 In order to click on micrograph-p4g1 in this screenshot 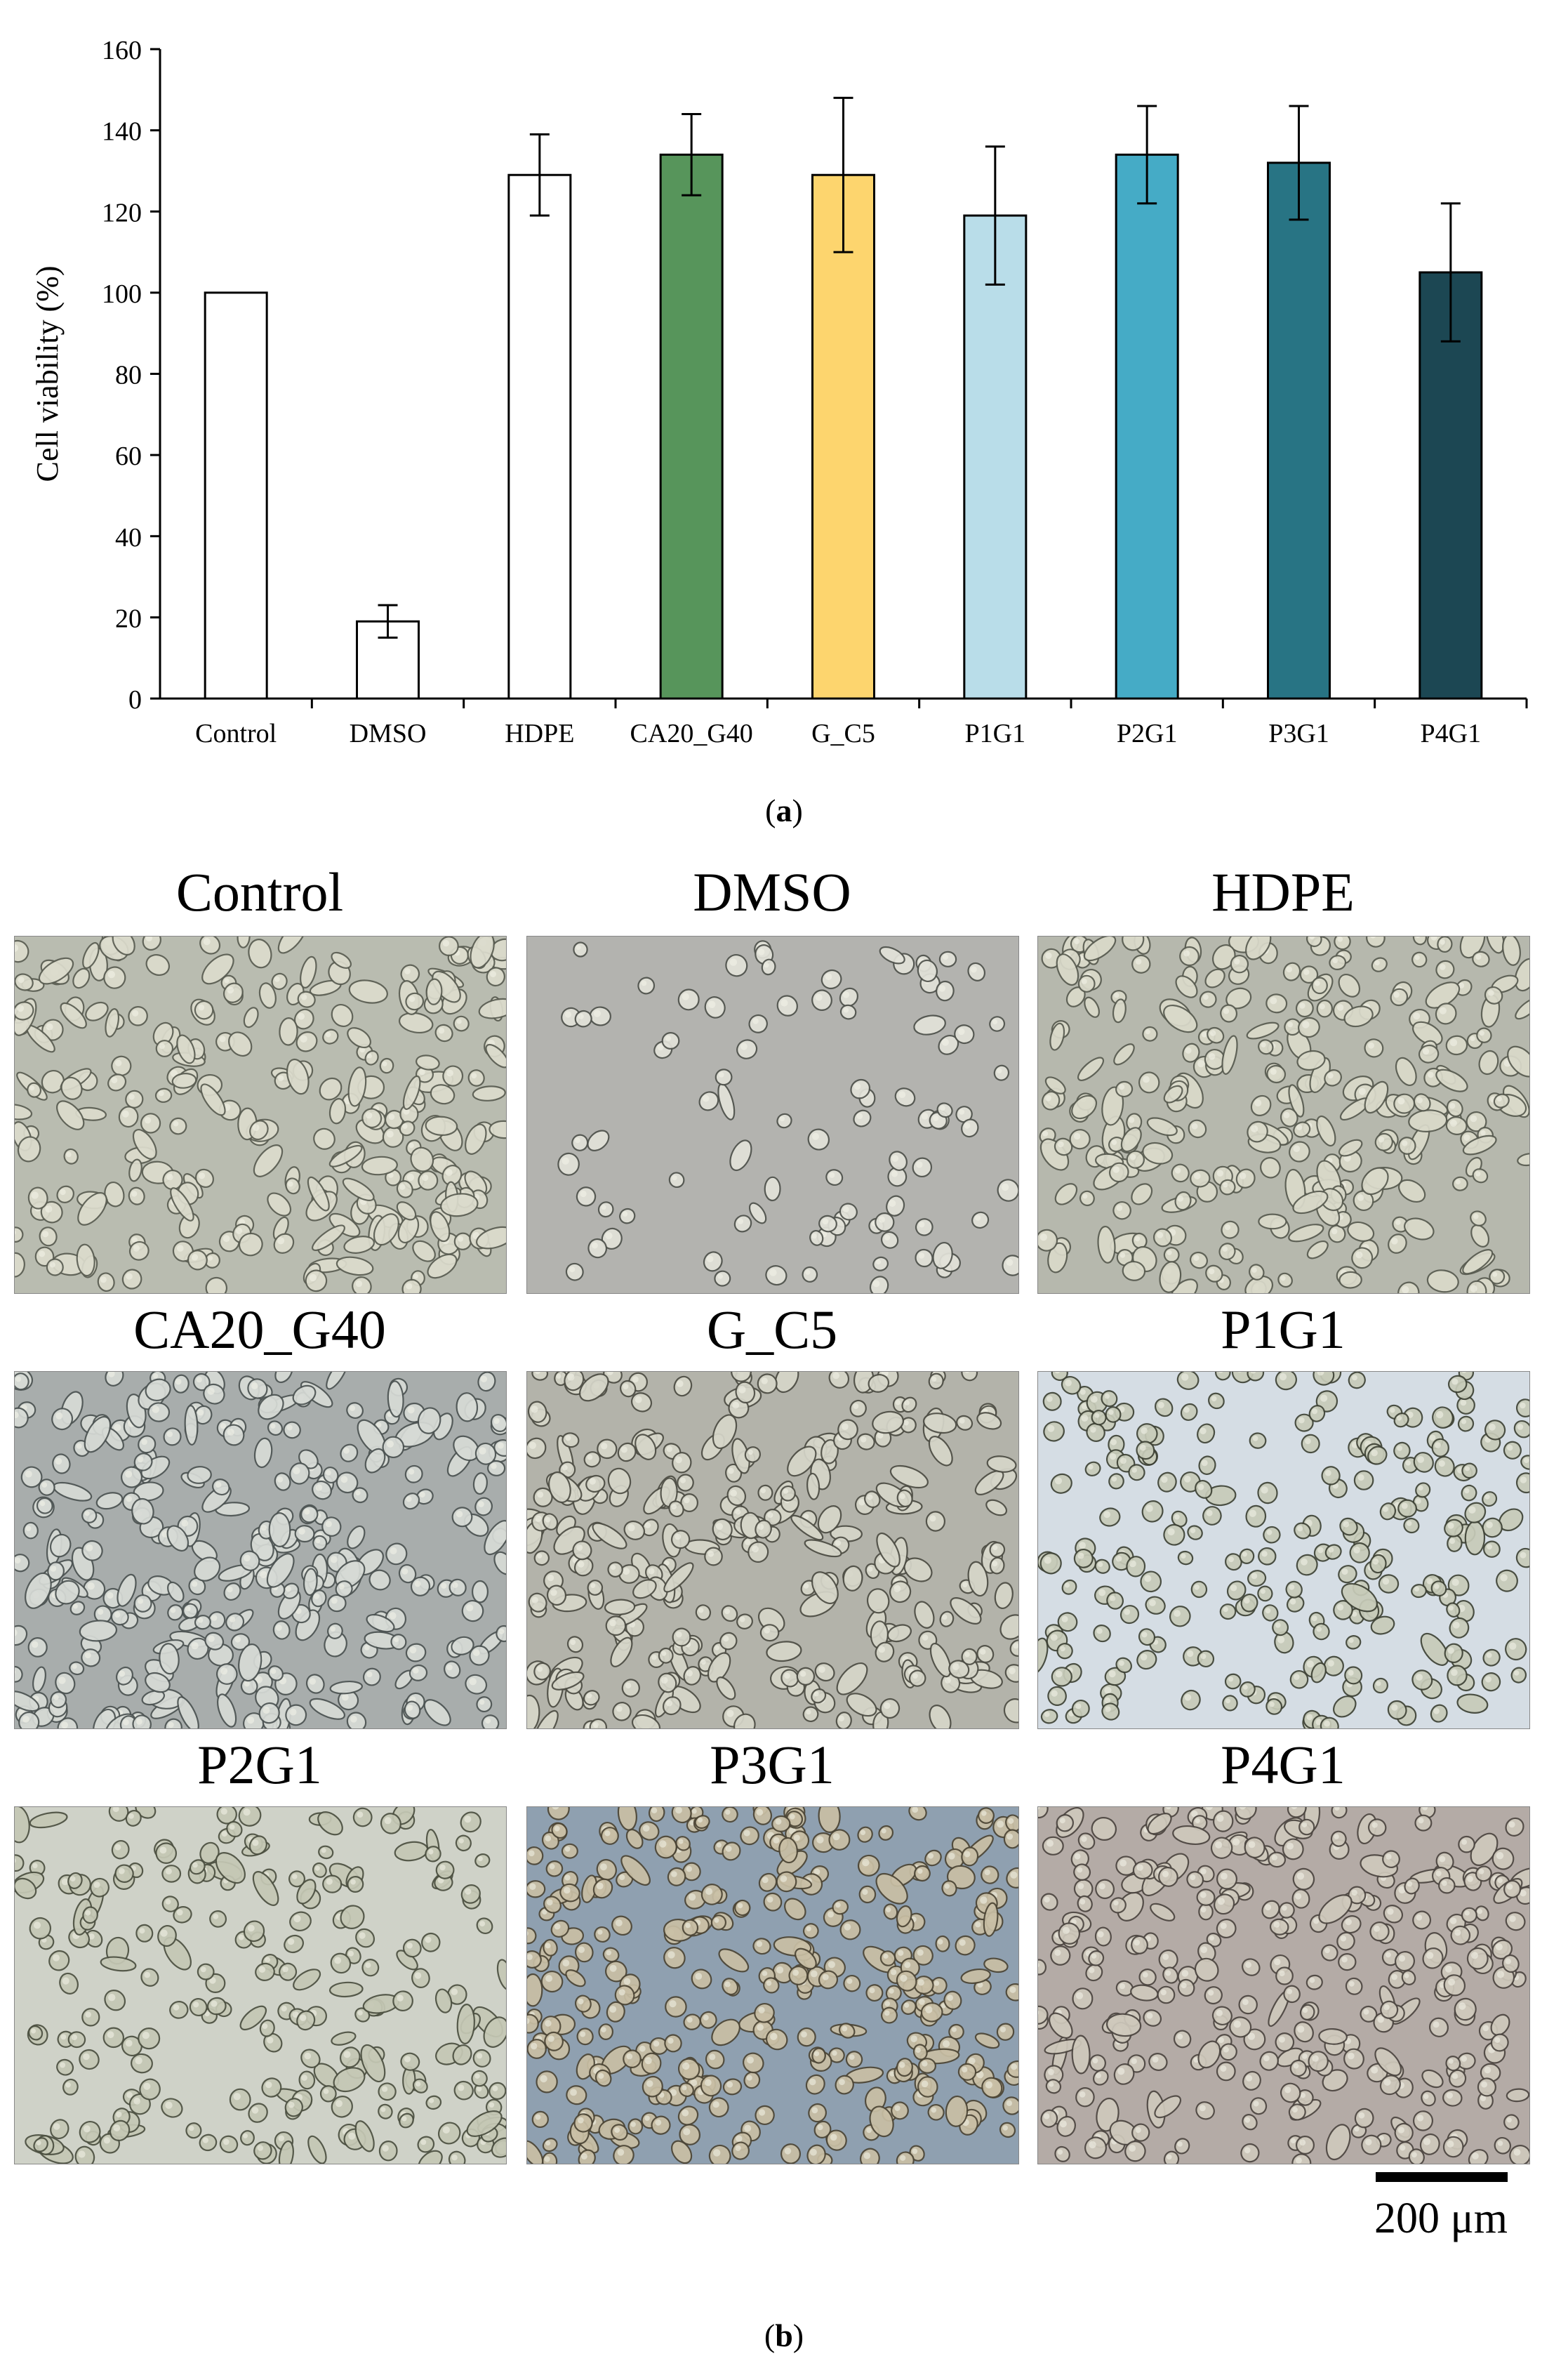, I will do `click(1283, 1985)`.